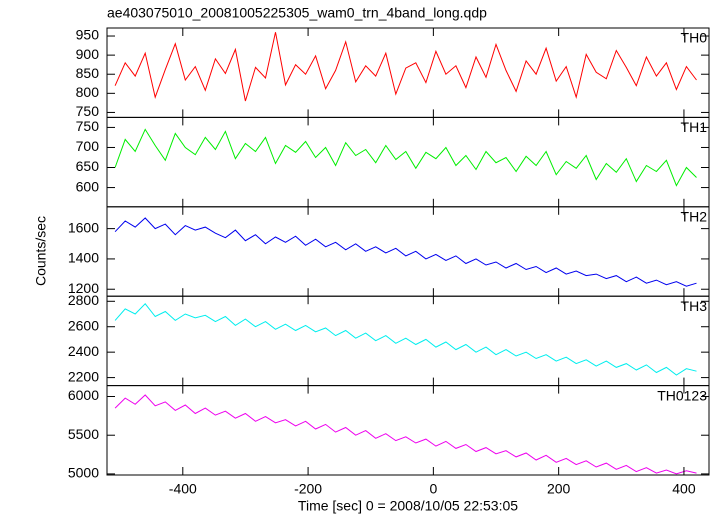 Image resolution: width=717 pixels, height=521 pixels. I want to click on y-tick-label: 600, so click(88, 186).